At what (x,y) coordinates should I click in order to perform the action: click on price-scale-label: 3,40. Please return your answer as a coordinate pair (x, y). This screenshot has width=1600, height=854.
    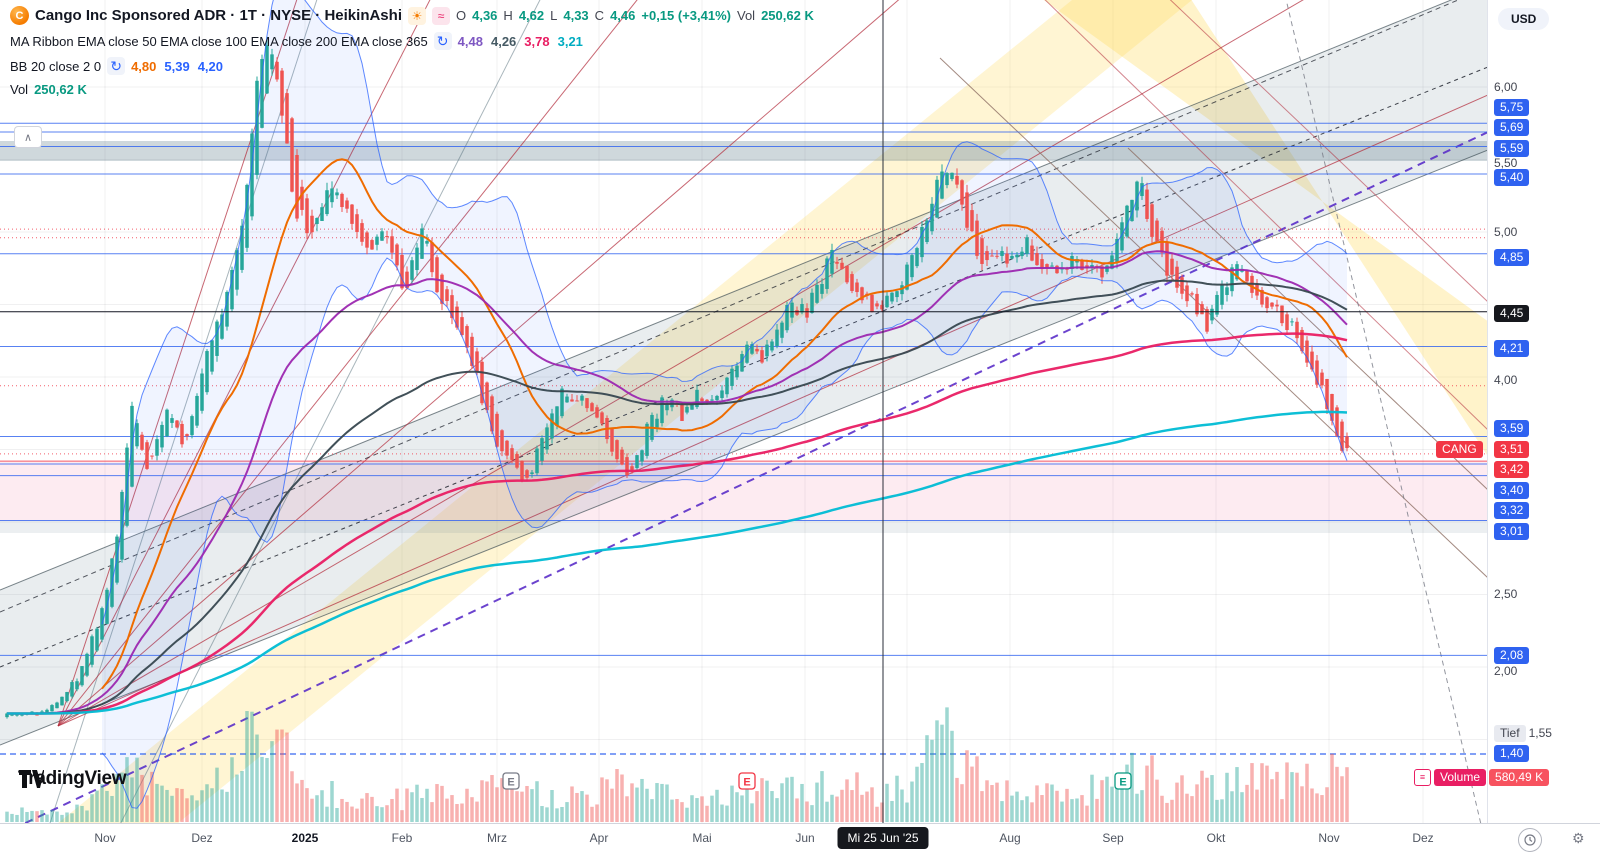
    Looking at the image, I should click on (1509, 490).